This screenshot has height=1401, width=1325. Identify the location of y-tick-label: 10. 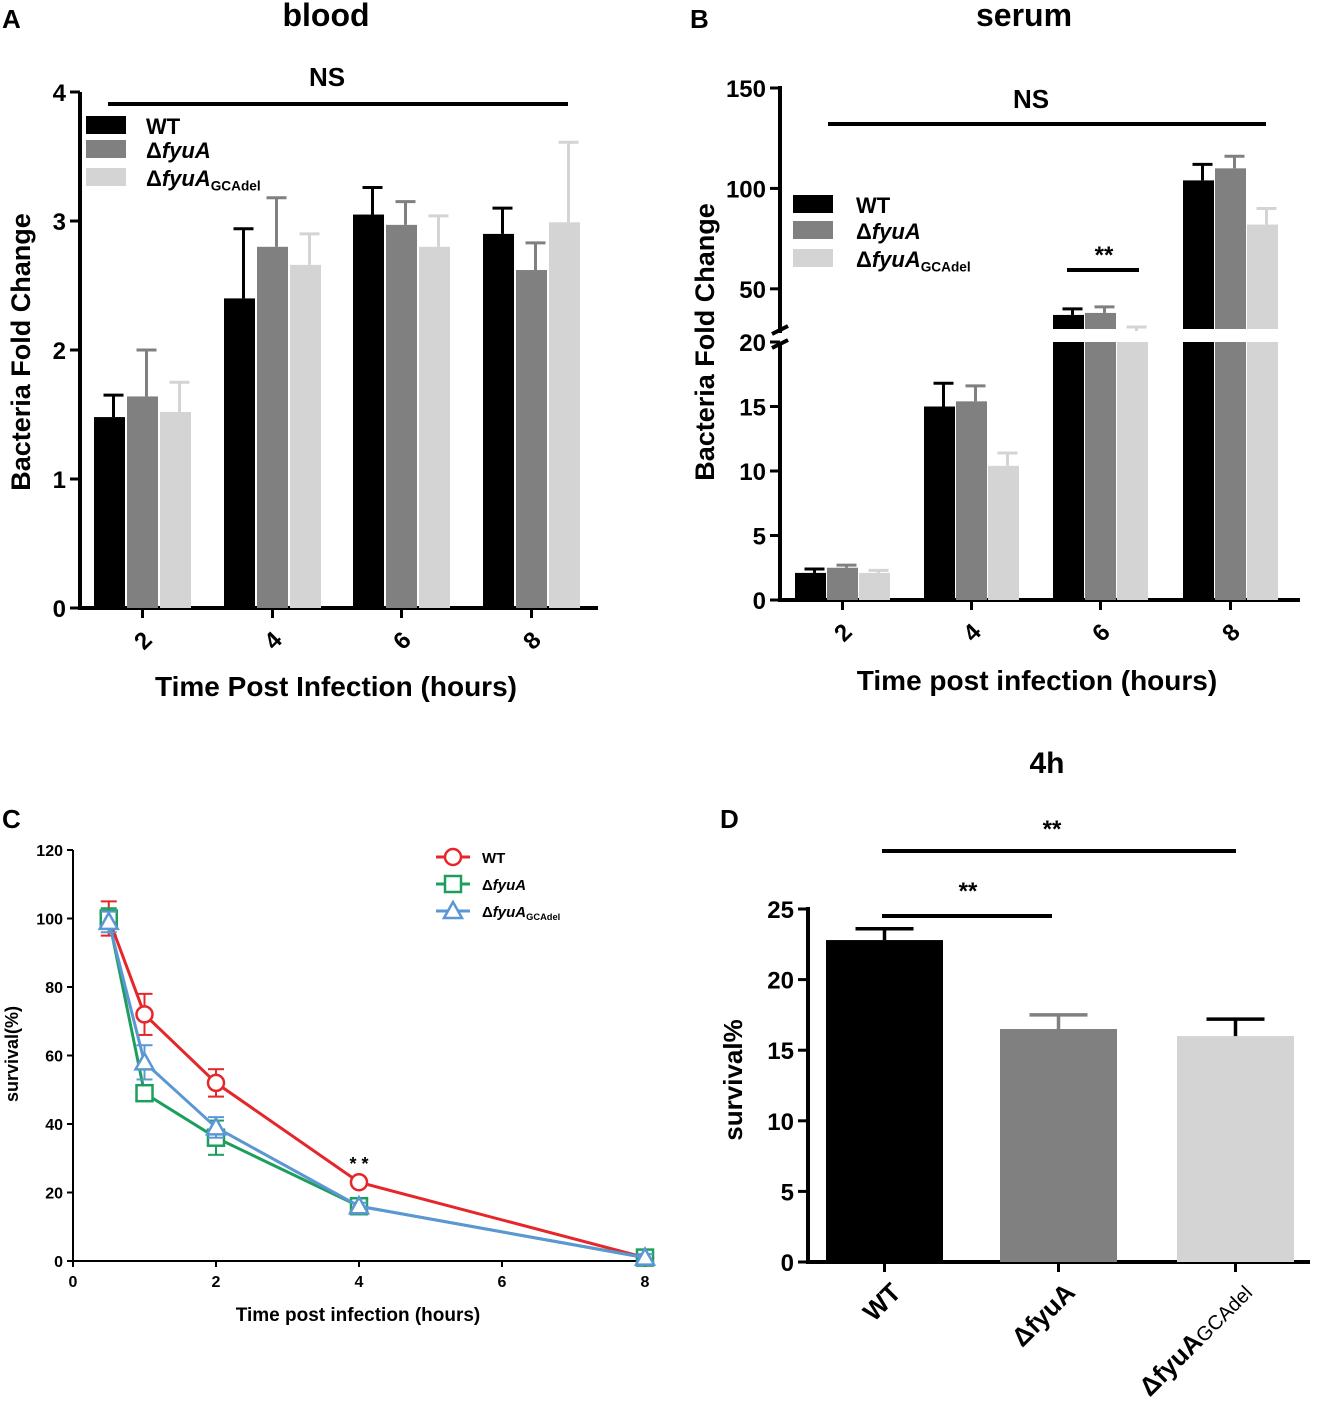
(780, 1122).